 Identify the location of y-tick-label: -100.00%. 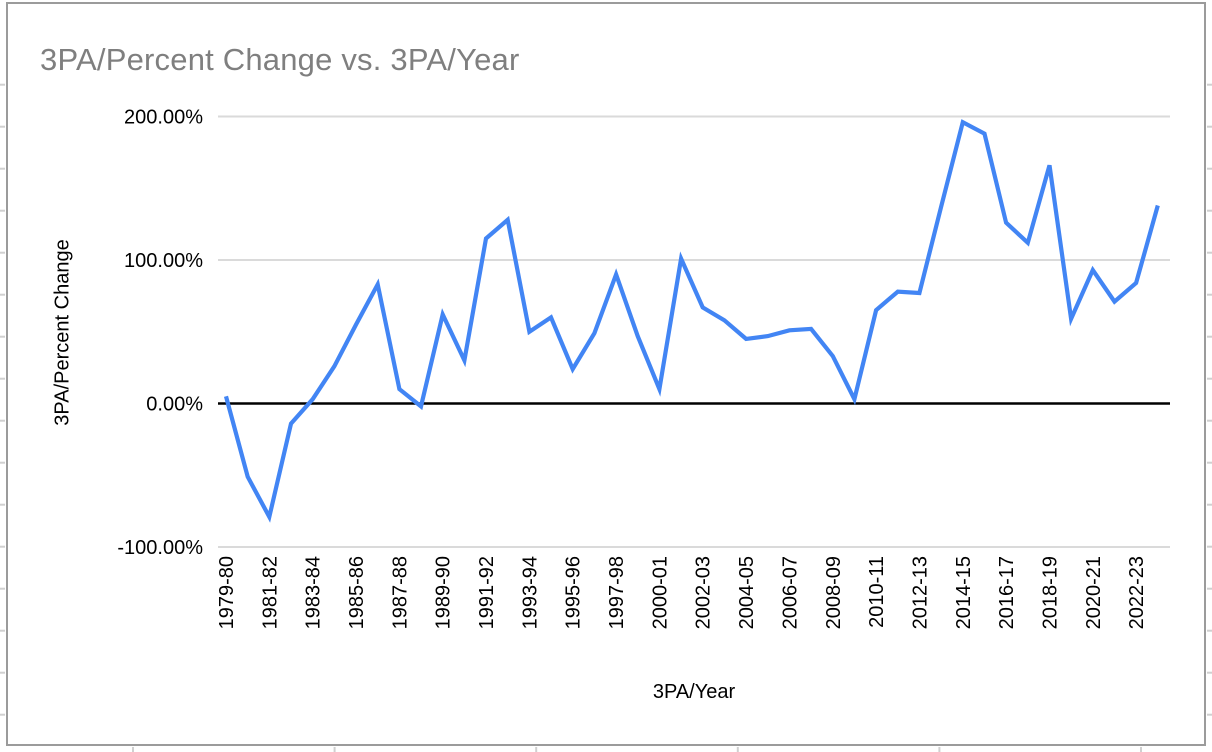
(160, 548).